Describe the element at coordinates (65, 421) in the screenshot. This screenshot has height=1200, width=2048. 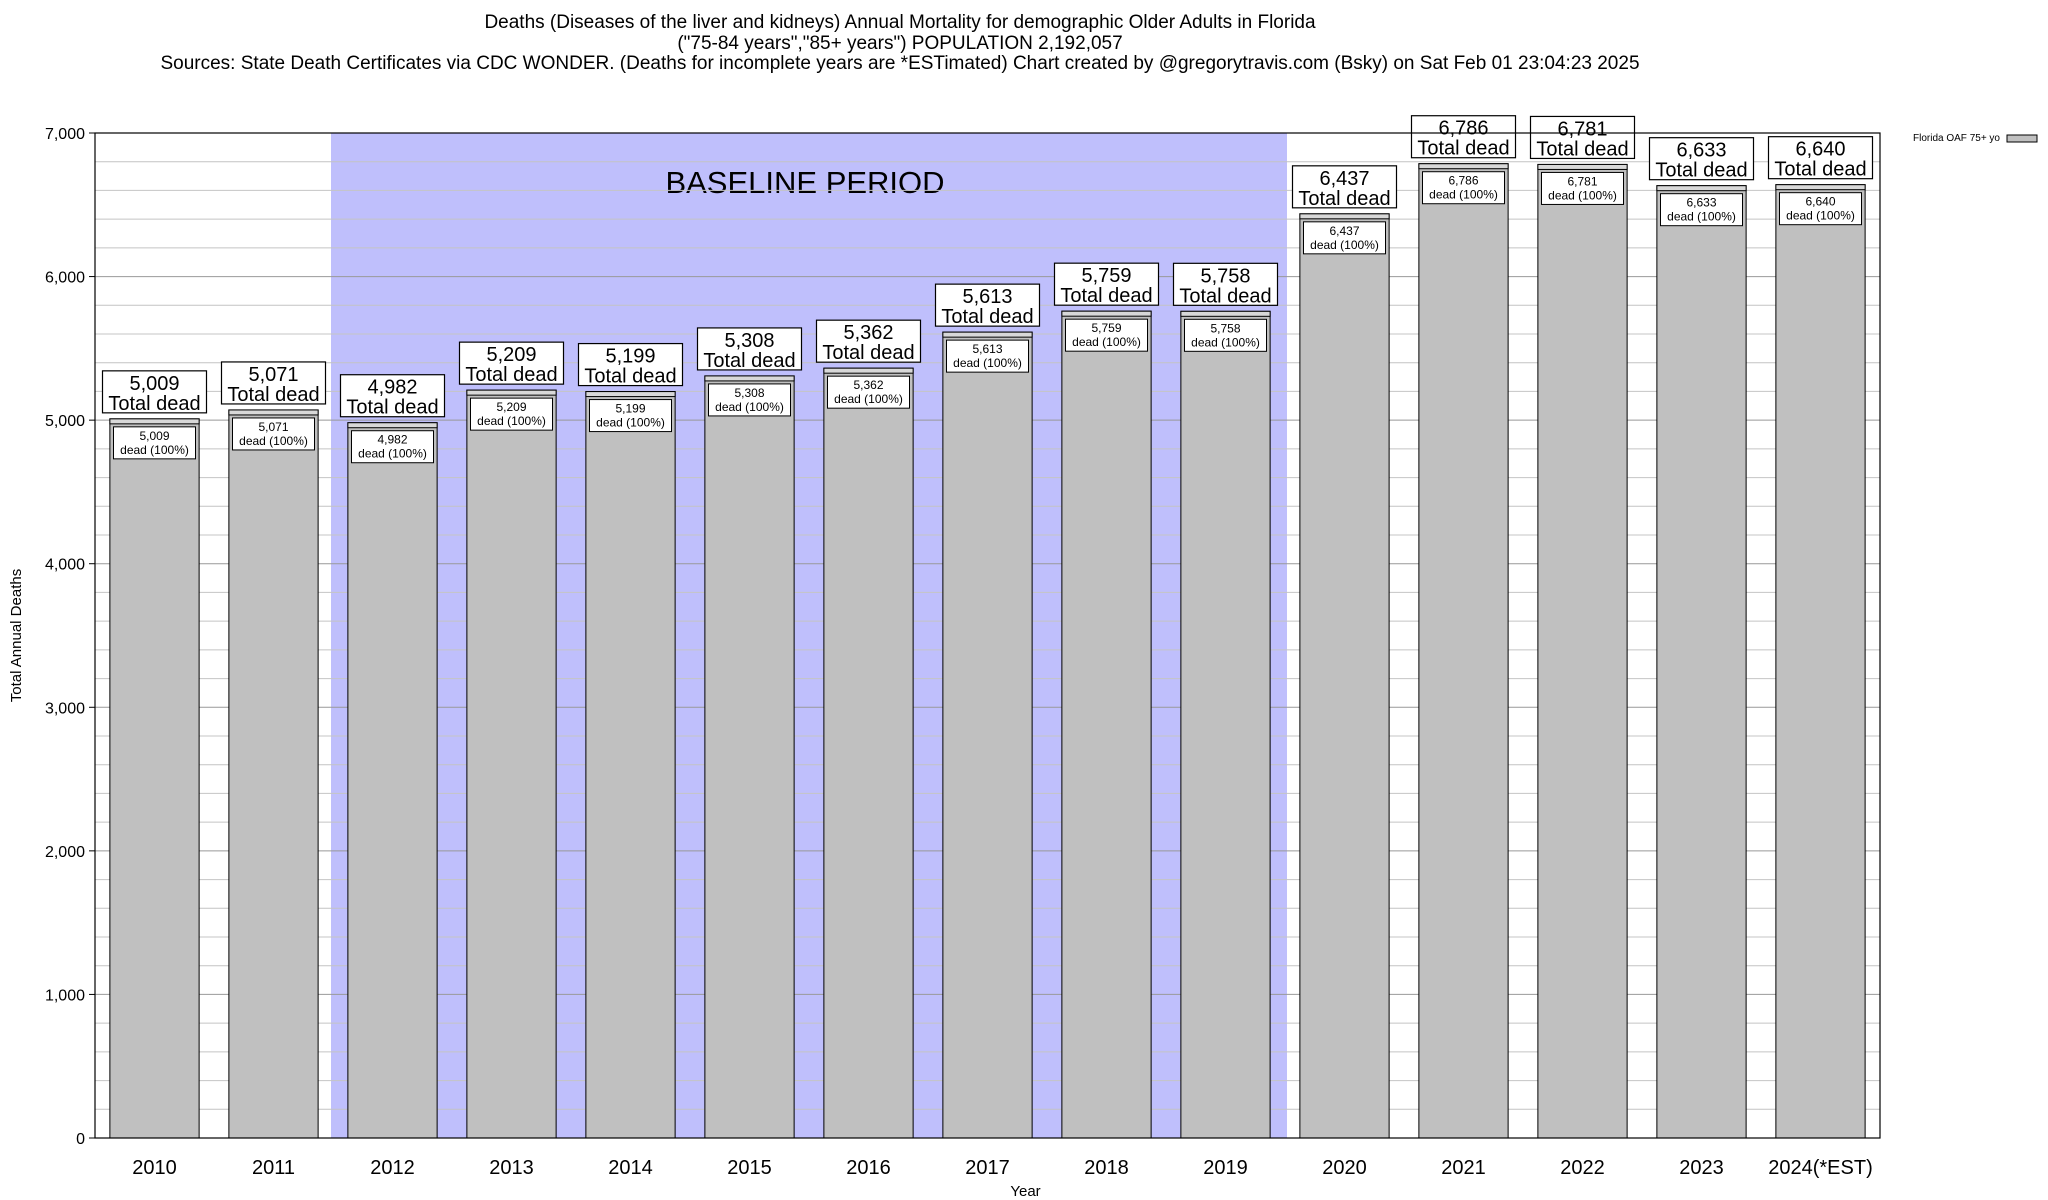
I see `y-tick-label: 5,000` at that location.